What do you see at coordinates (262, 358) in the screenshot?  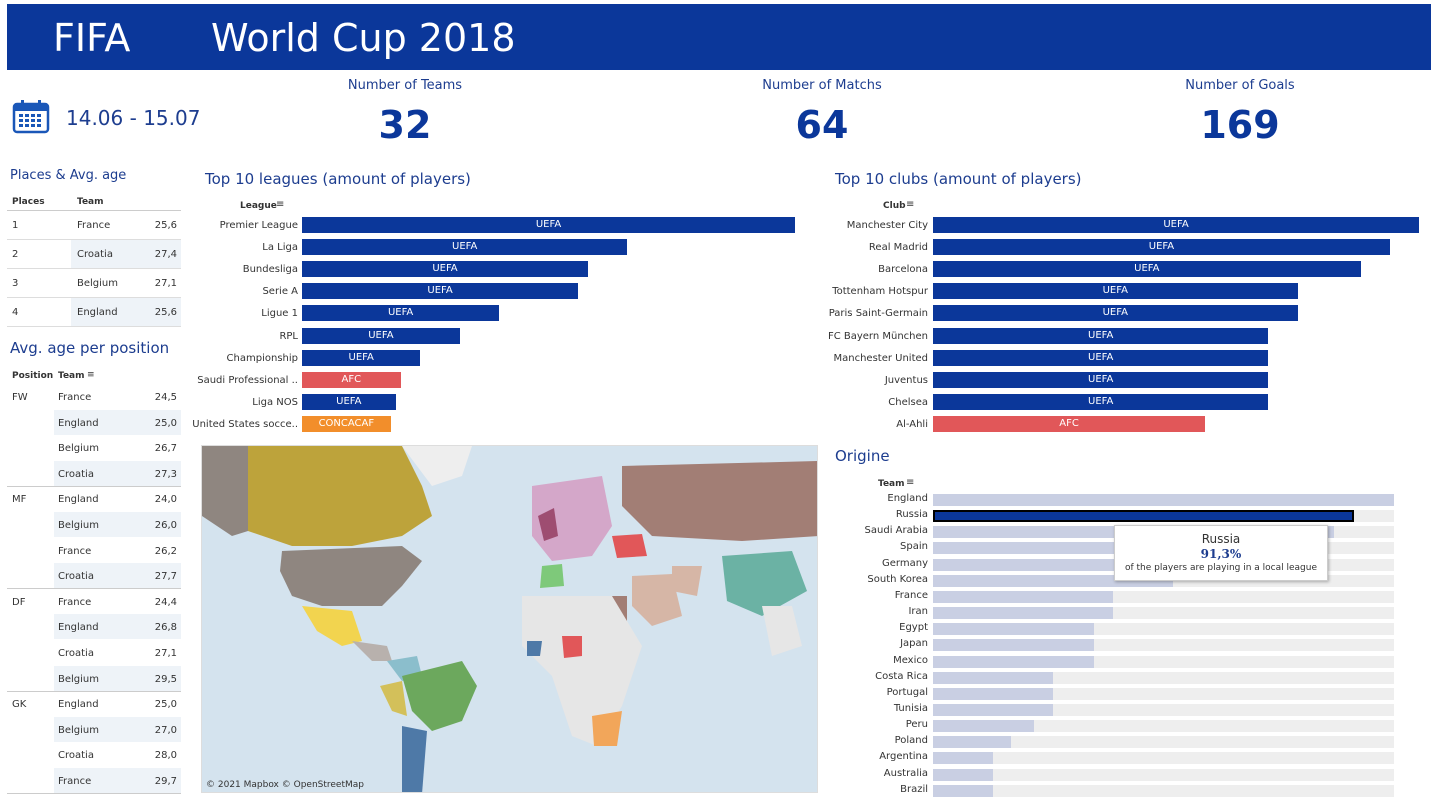 I see `category-label: Championship` at bounding box center [262, 358].